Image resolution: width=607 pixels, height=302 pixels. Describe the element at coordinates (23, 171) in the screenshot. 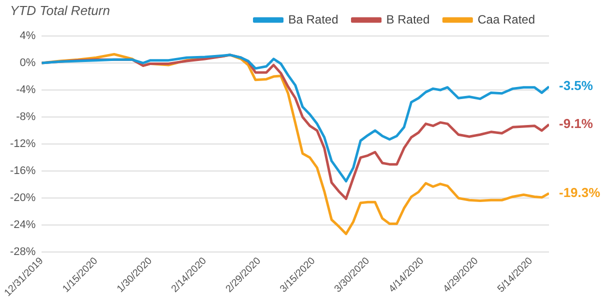

I see `y-tick-label: -16%` at that location.